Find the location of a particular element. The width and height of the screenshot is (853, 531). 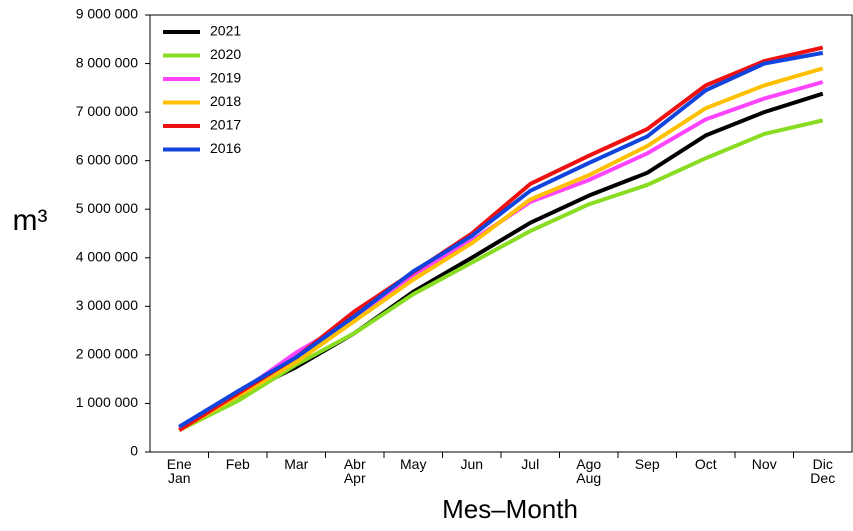

x-tick-label: Jun is located at coordinates (471, 464).